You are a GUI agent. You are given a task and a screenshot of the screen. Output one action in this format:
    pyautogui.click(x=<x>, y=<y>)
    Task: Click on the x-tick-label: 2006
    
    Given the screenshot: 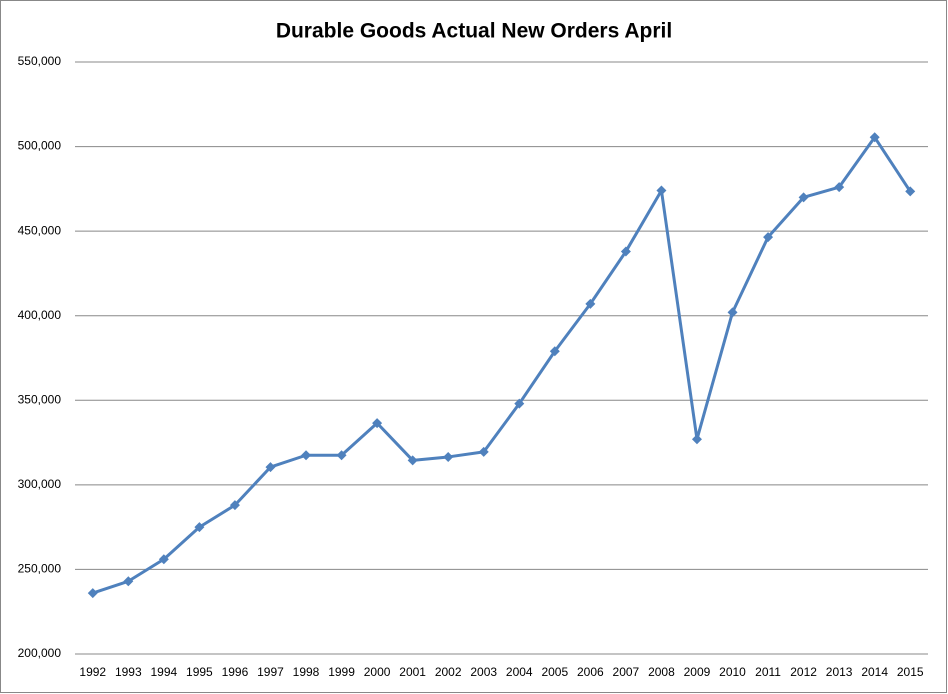 What is the action you would take?
    pyautogui.click(x=590, y=672)
    